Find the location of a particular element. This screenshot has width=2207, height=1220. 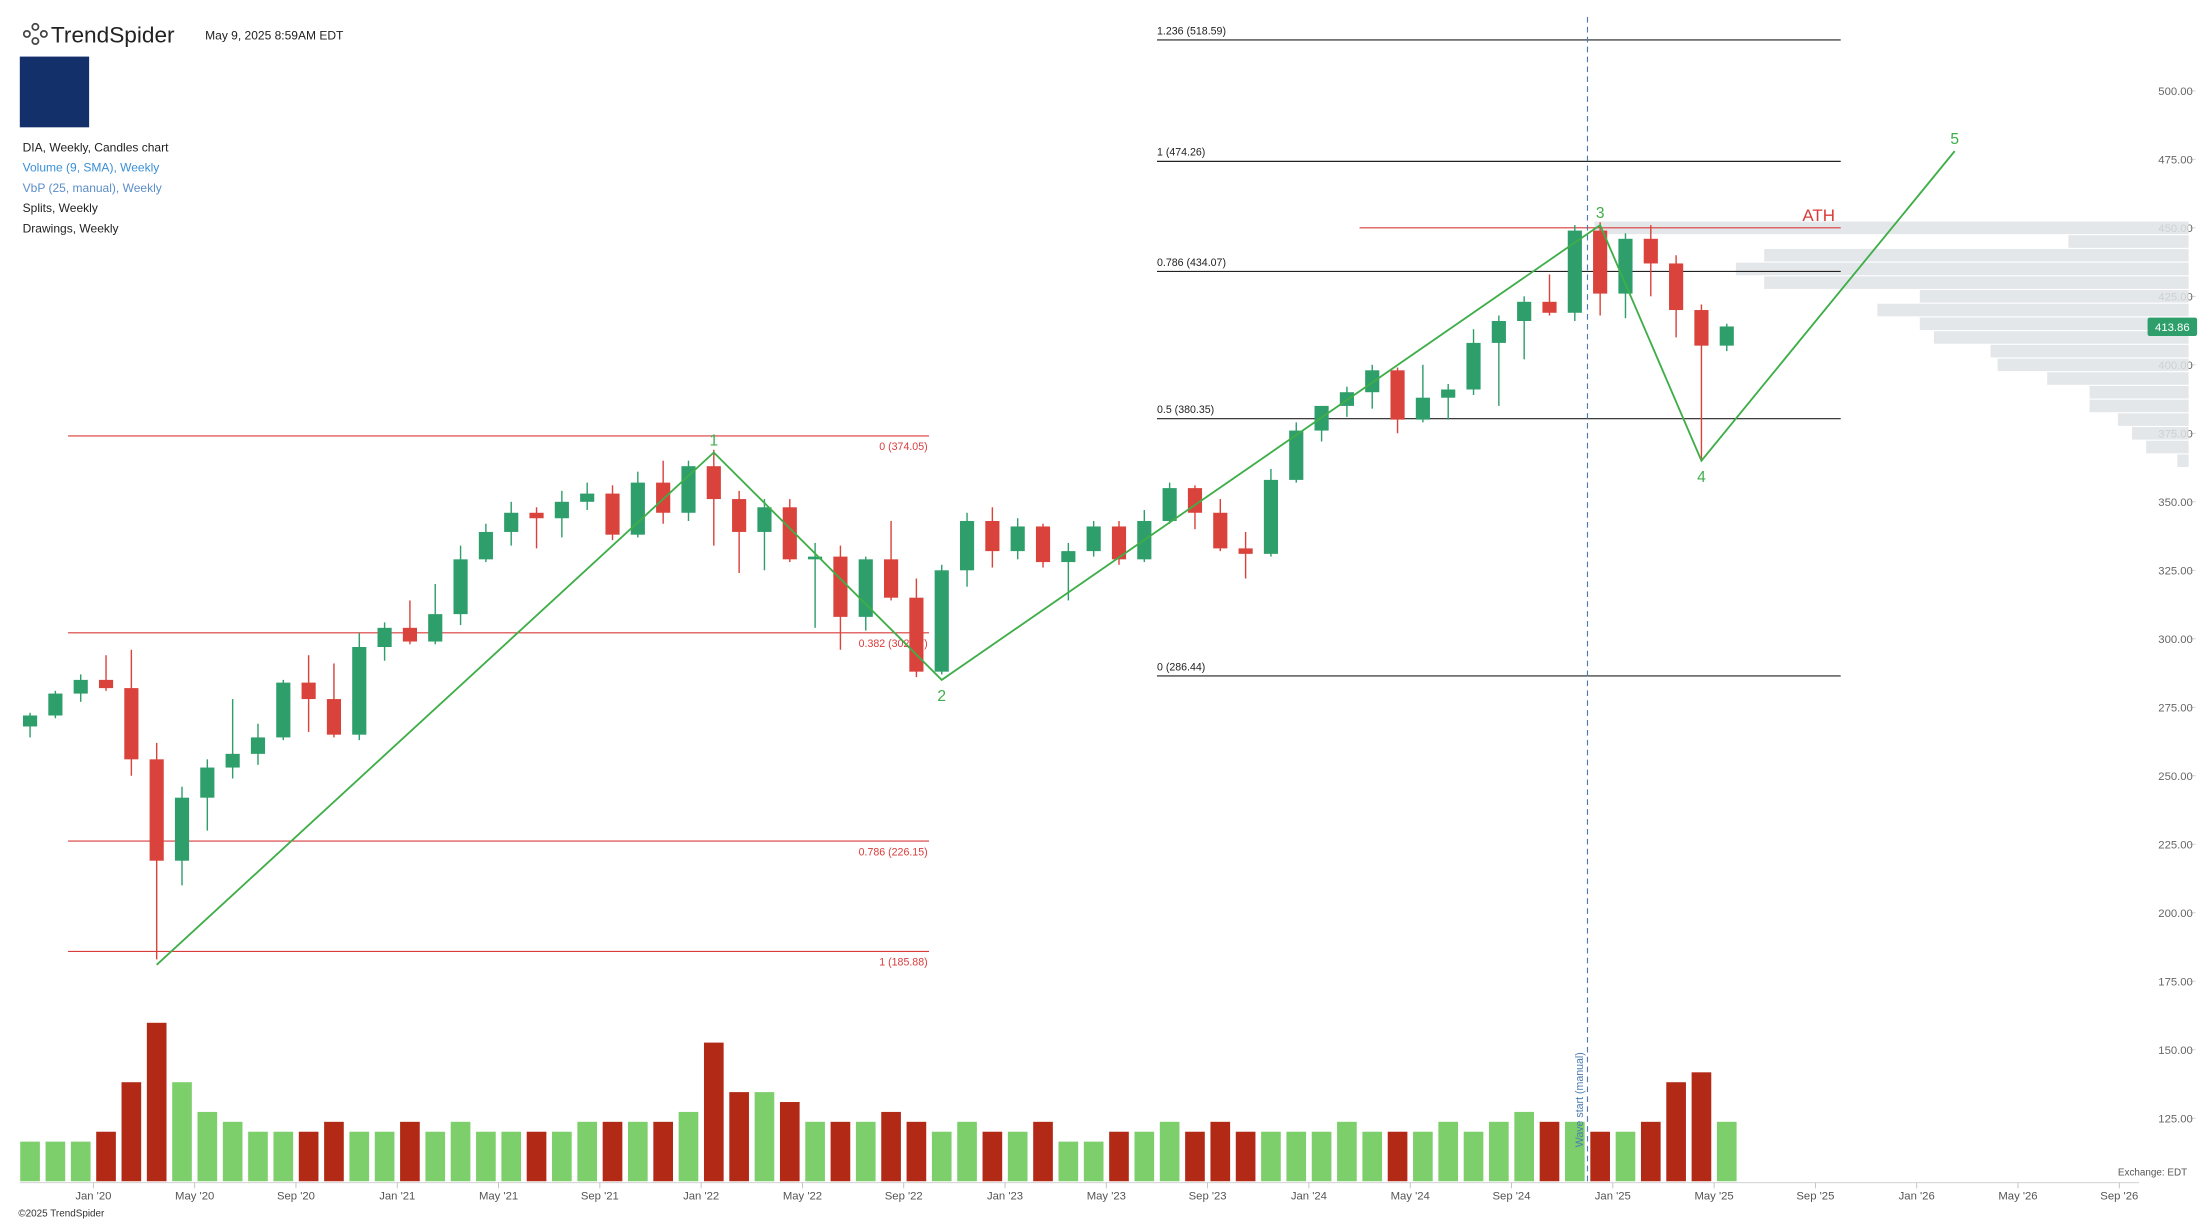

y-tick-label: 225.00 is located at coordinates (2175, 846).